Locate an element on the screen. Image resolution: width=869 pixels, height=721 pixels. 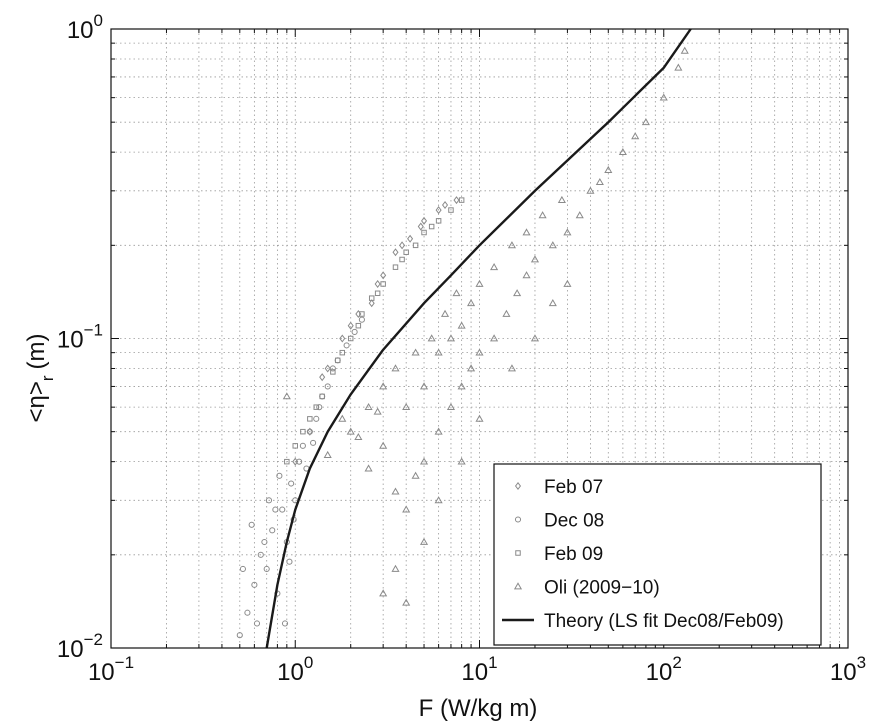
legend-marker-circle is located at coordinates (518, 519).